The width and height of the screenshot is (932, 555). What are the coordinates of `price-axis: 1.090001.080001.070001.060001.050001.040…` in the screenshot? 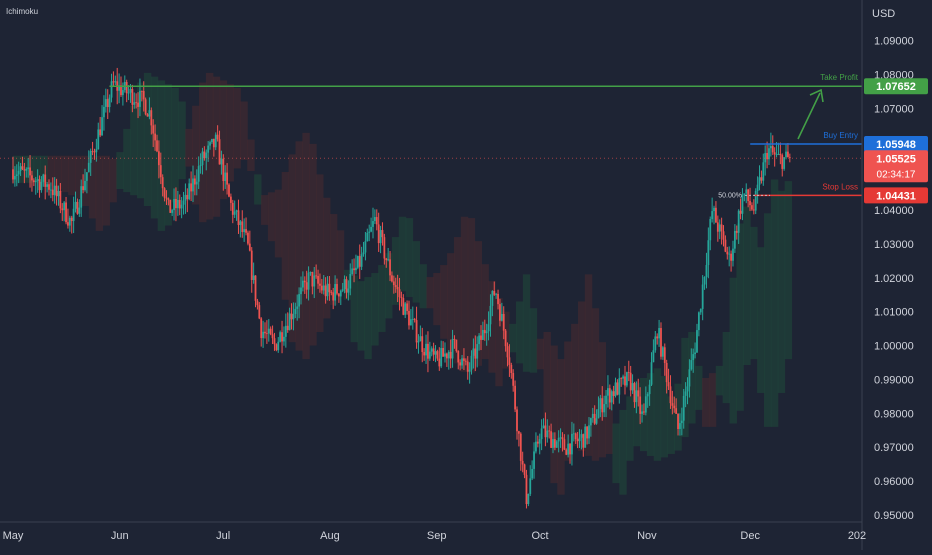 It's located at (894, 279).